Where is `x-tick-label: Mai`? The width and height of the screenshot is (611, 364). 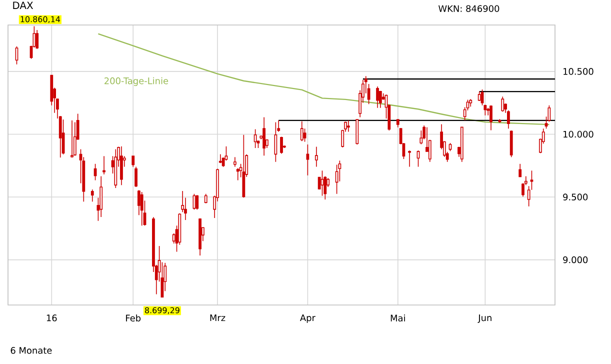
x-tick-label: Mai is located at coordinates (397, 318).